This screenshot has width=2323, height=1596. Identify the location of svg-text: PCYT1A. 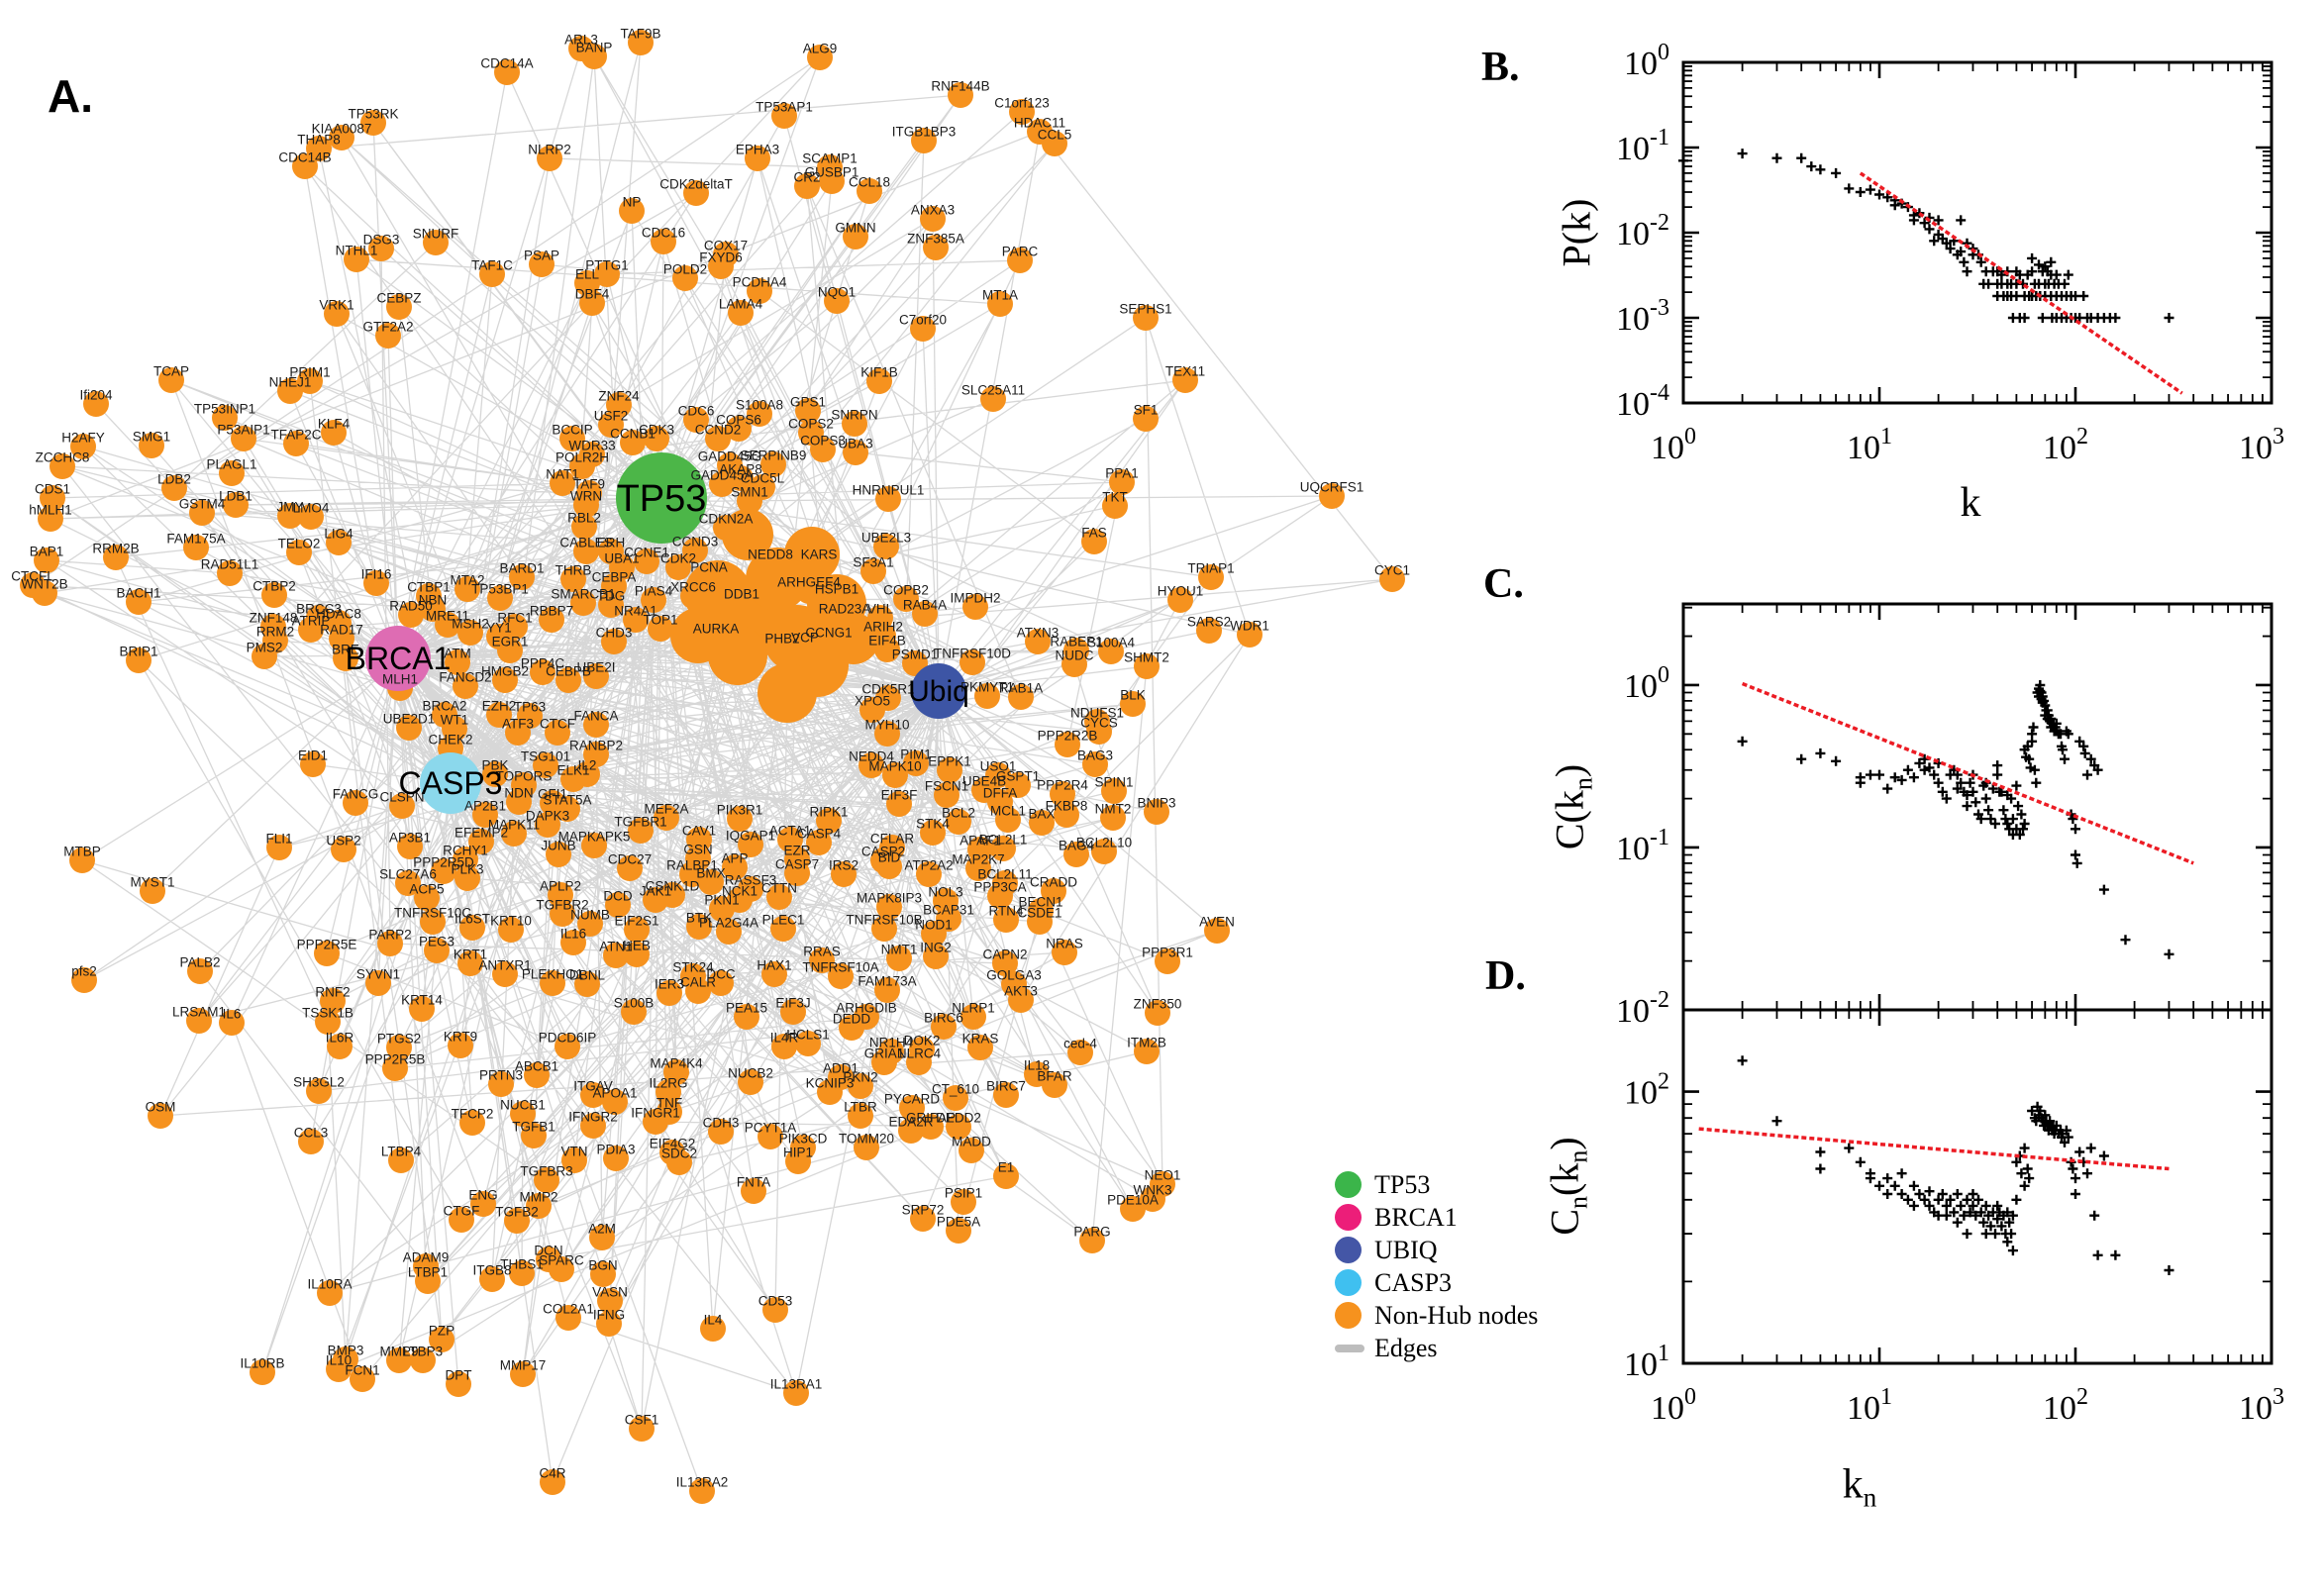
(771, 1127).